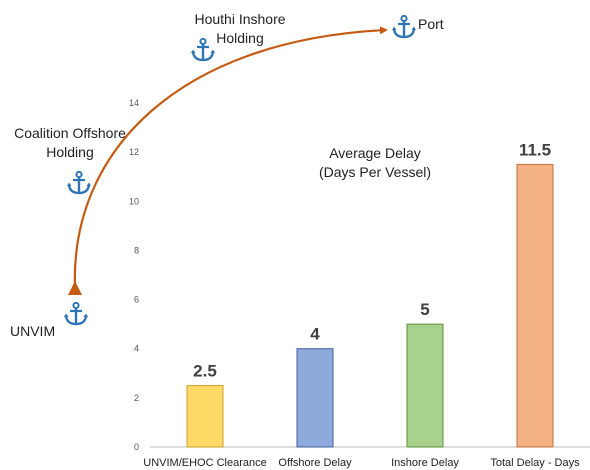  Describe the element at coordinates (134, 201) in the screenshot. I see `y-tick-label: 10` at that location.